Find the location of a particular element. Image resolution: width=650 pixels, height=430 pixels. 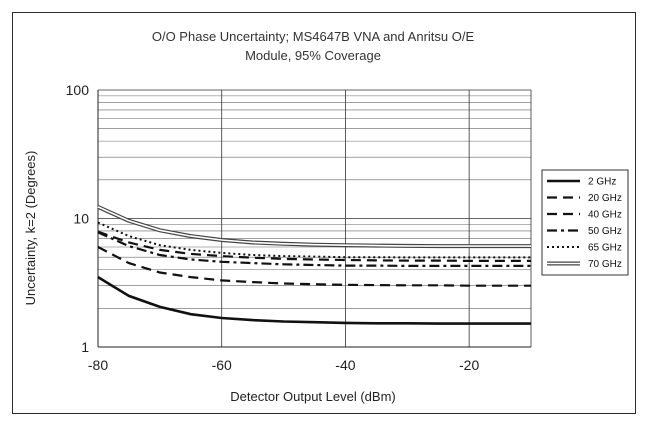

y-axis-label: Uncertainty, k=2 (Degrees) is located at coordinates (30, 228).